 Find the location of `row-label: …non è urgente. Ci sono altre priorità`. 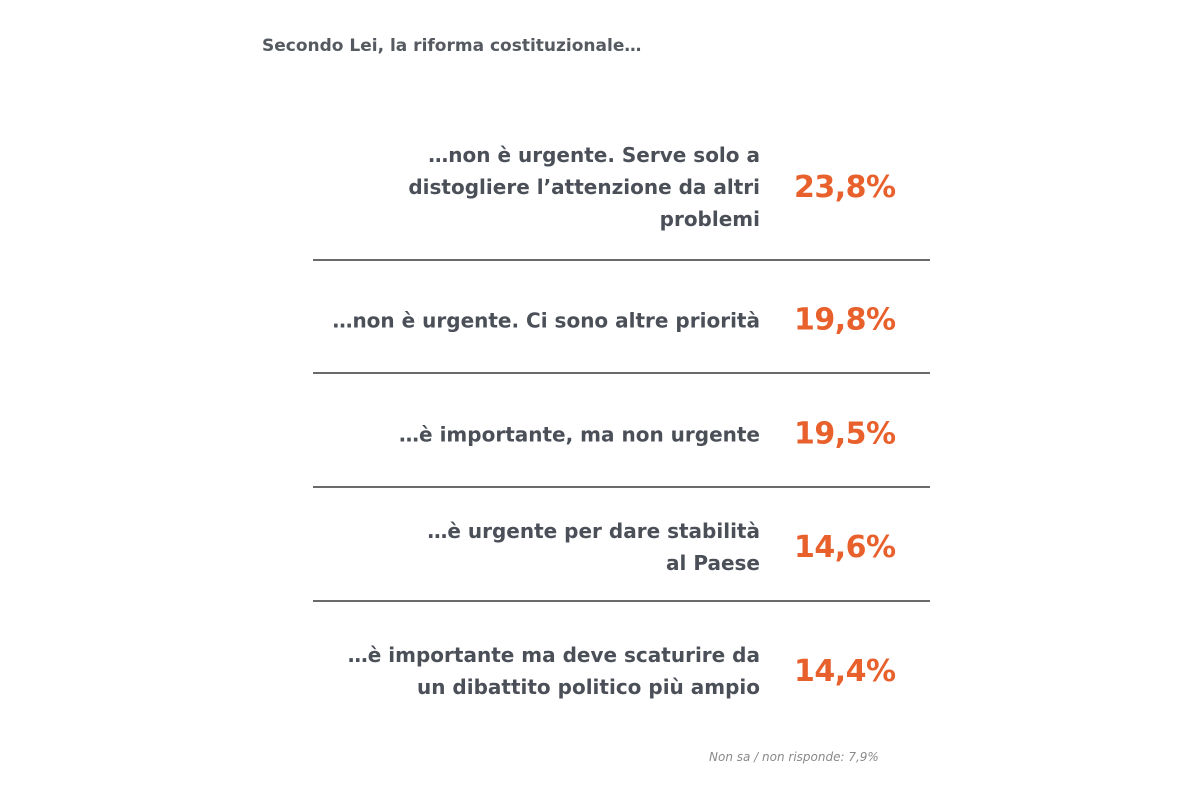

row-label: …non è urgente. Ci sono altre priorità is located at coordinates (546, 320).